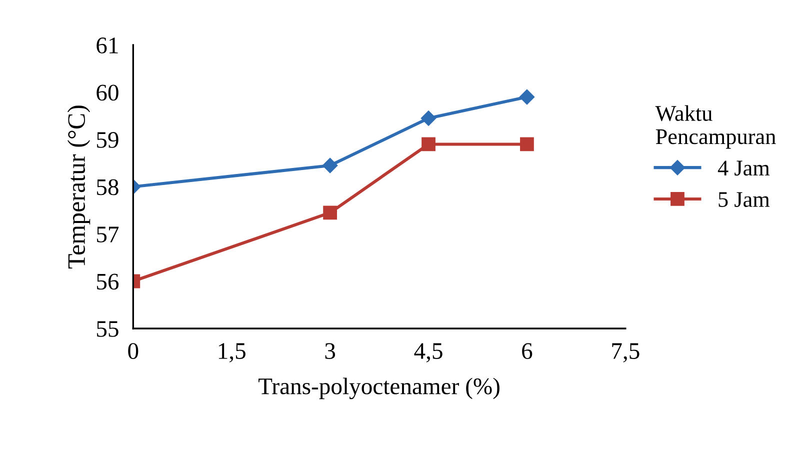 Image resolution: width=807 pixels, height=450 pixels. What do you see at coordinates (108, 234) in the screenshot?
I see `y-tick-label: 57` at bounding box center [108, 234].